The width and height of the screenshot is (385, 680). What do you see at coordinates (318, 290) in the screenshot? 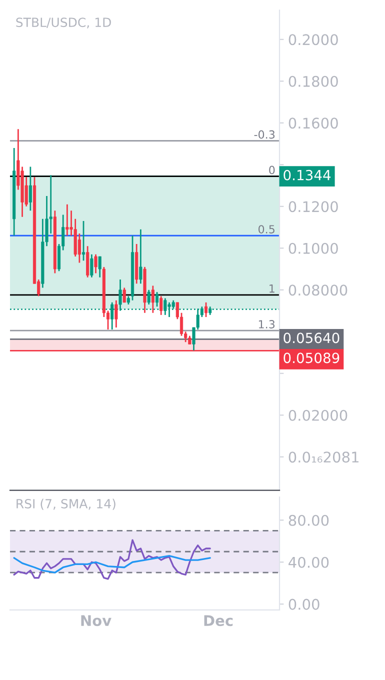
I see `y-tick-label: 0.08000` at bounding box center [318, 290].